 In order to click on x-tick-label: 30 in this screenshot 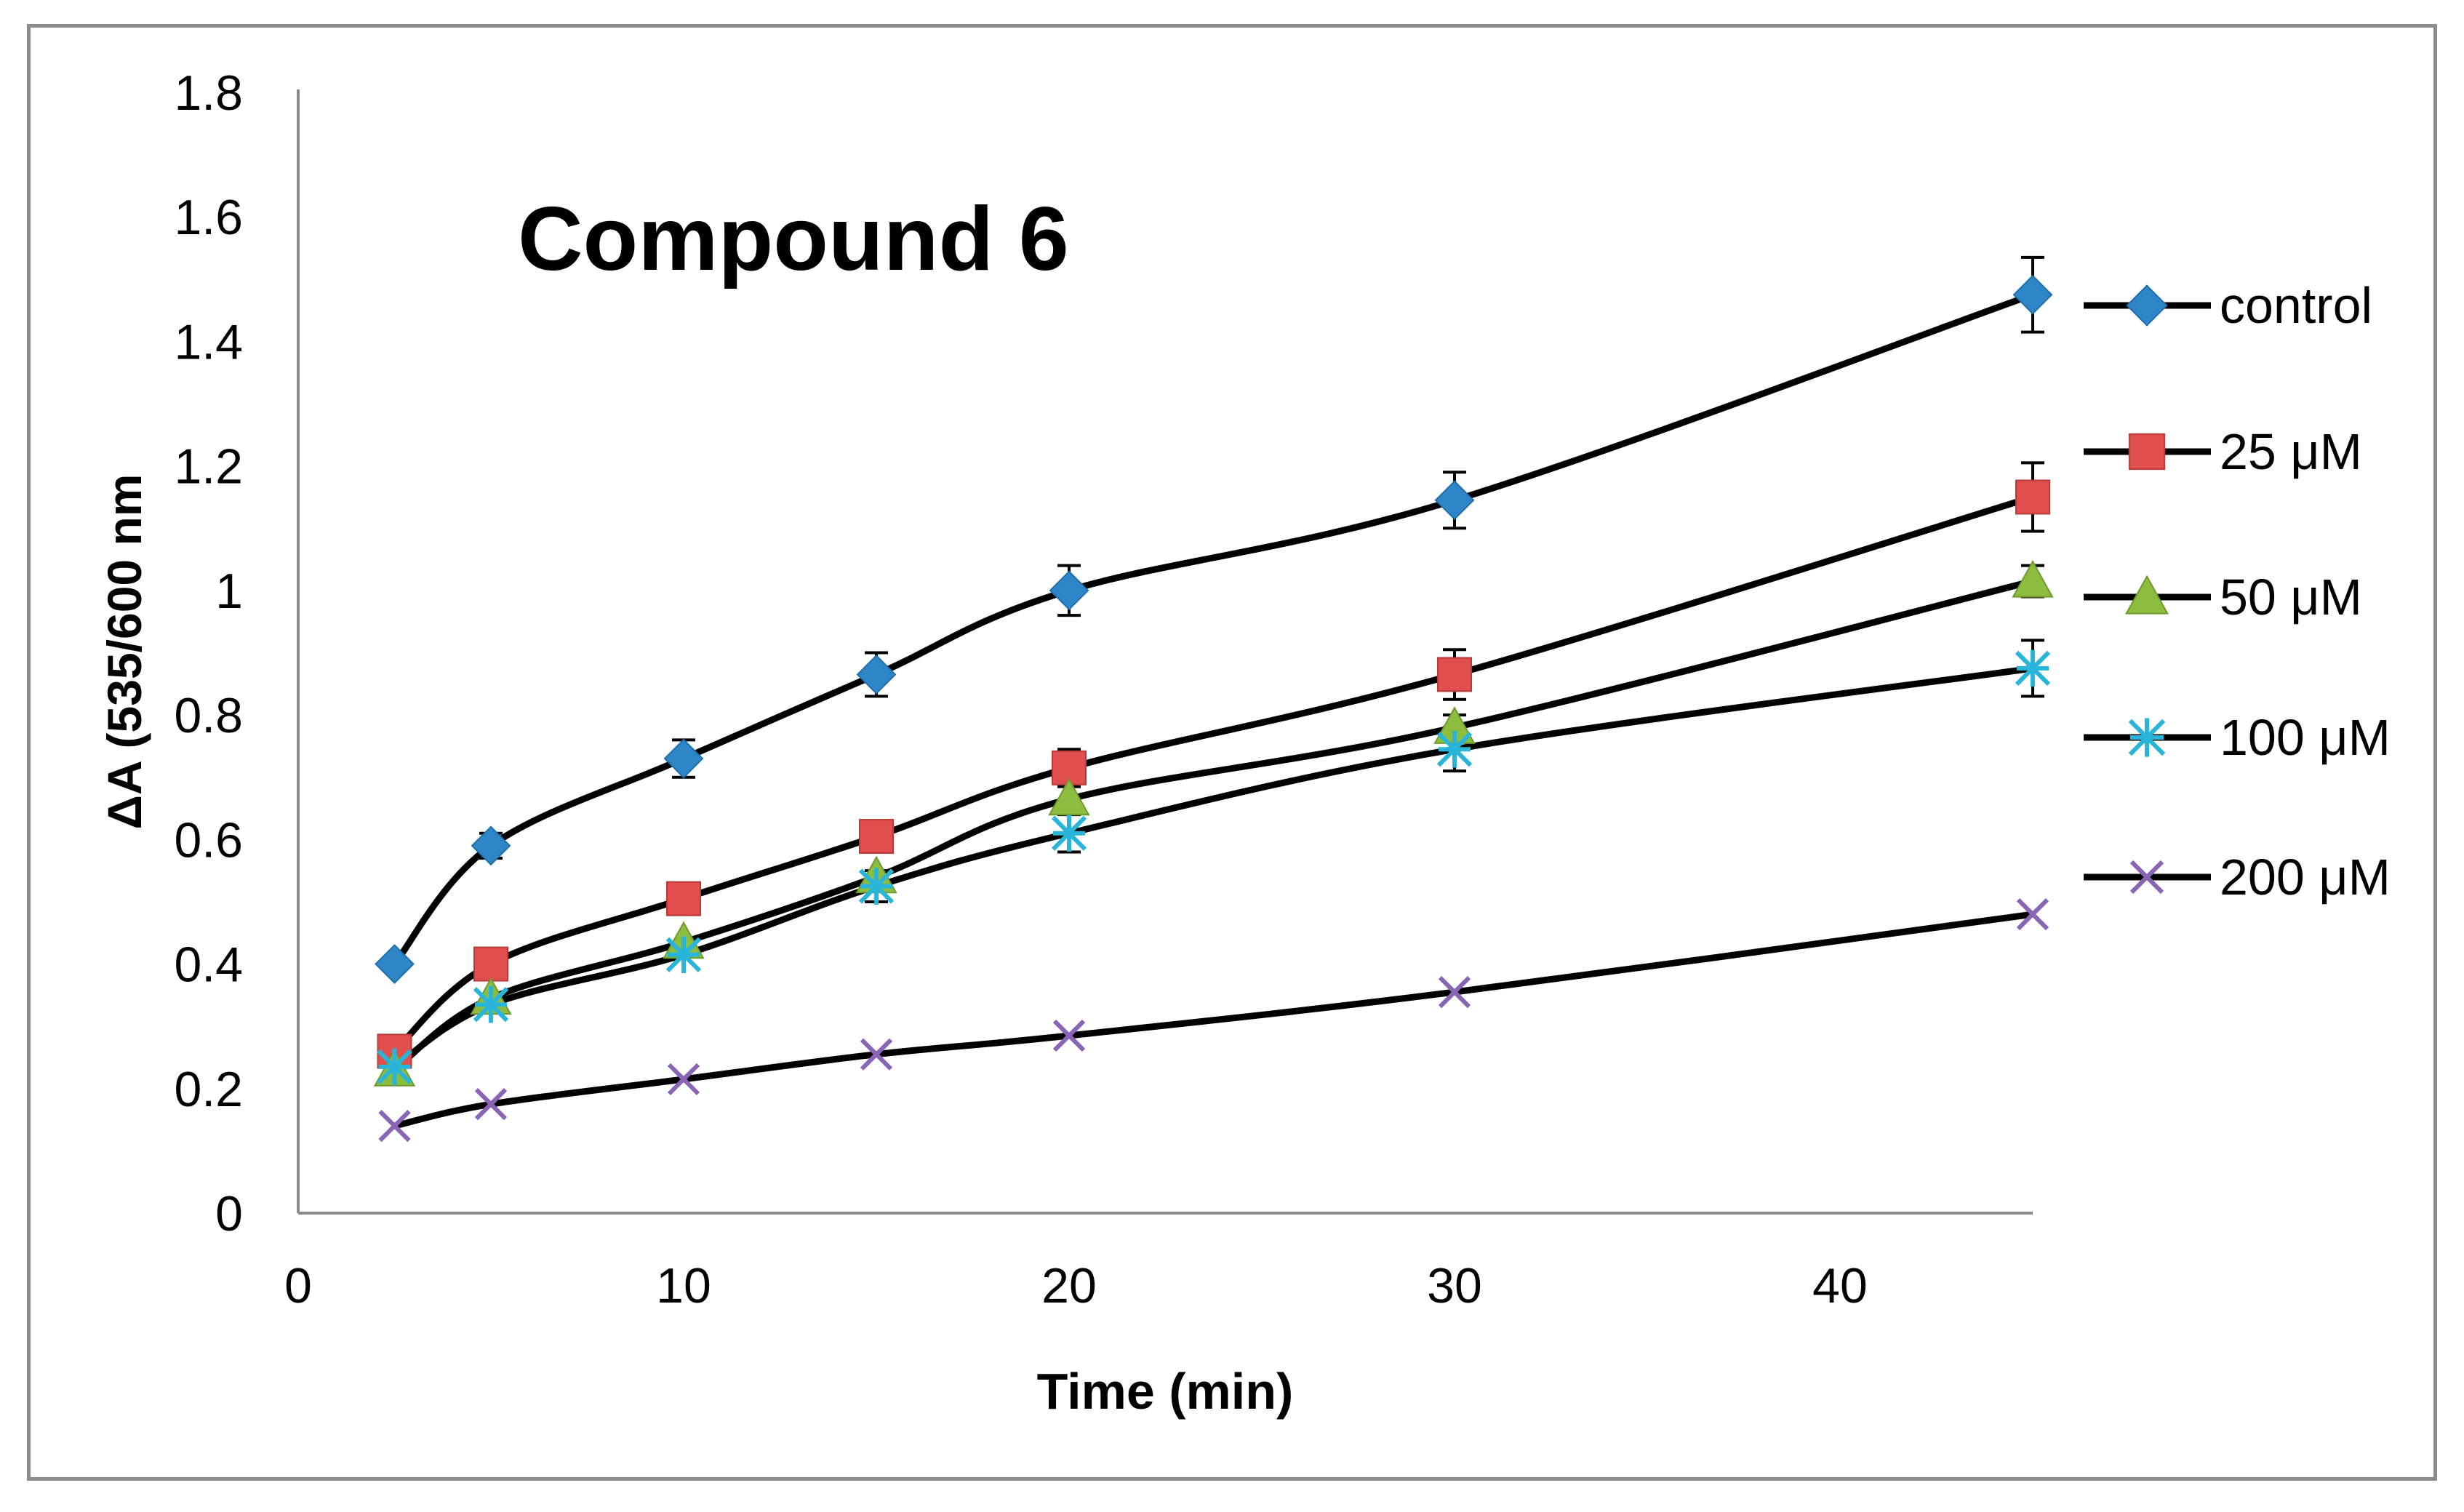, I will do `click(1454, 1285)`.